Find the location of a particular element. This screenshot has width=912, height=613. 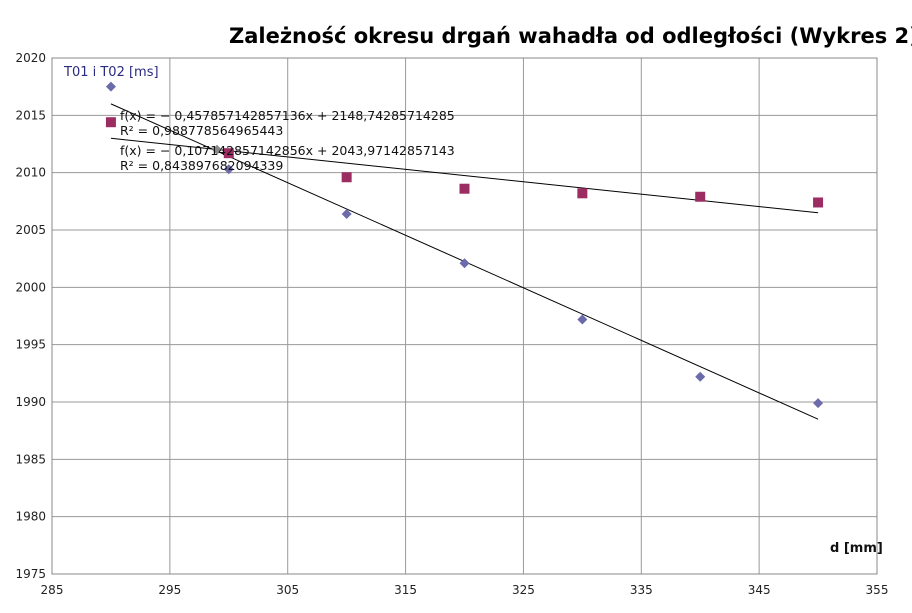

y-tick-label: 2010 is located at coordinates (30, 173).